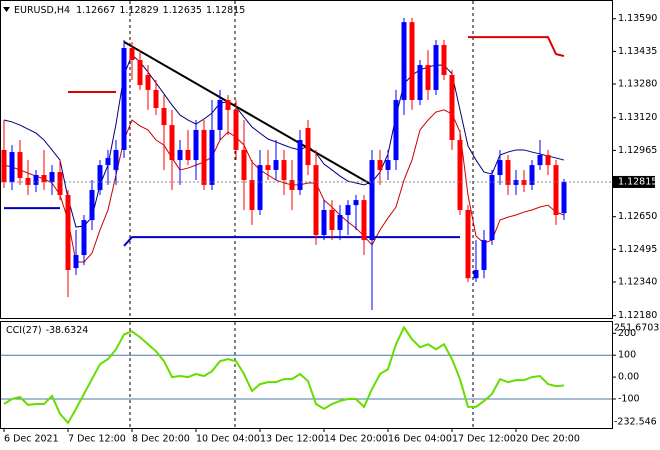 The image size is (660, 450). What do you see at coordinates (6, 9) in the screenshot?
I see `menu-arrow` at bounding box center [6, 9].